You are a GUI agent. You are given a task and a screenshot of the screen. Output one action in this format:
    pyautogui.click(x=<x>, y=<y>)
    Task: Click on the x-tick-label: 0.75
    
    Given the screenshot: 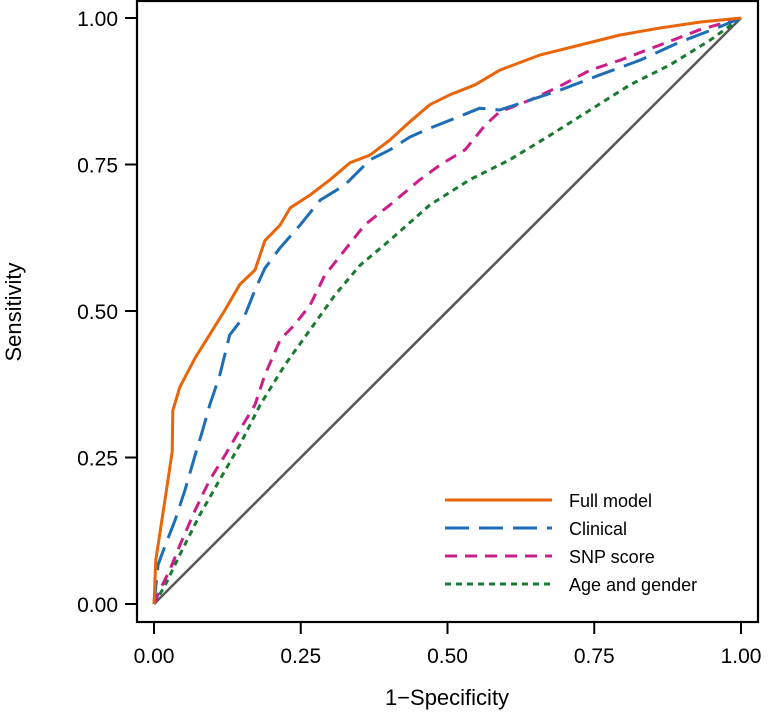 What is the action you would take?
    pyautogui.click(x=594, y=656)
    